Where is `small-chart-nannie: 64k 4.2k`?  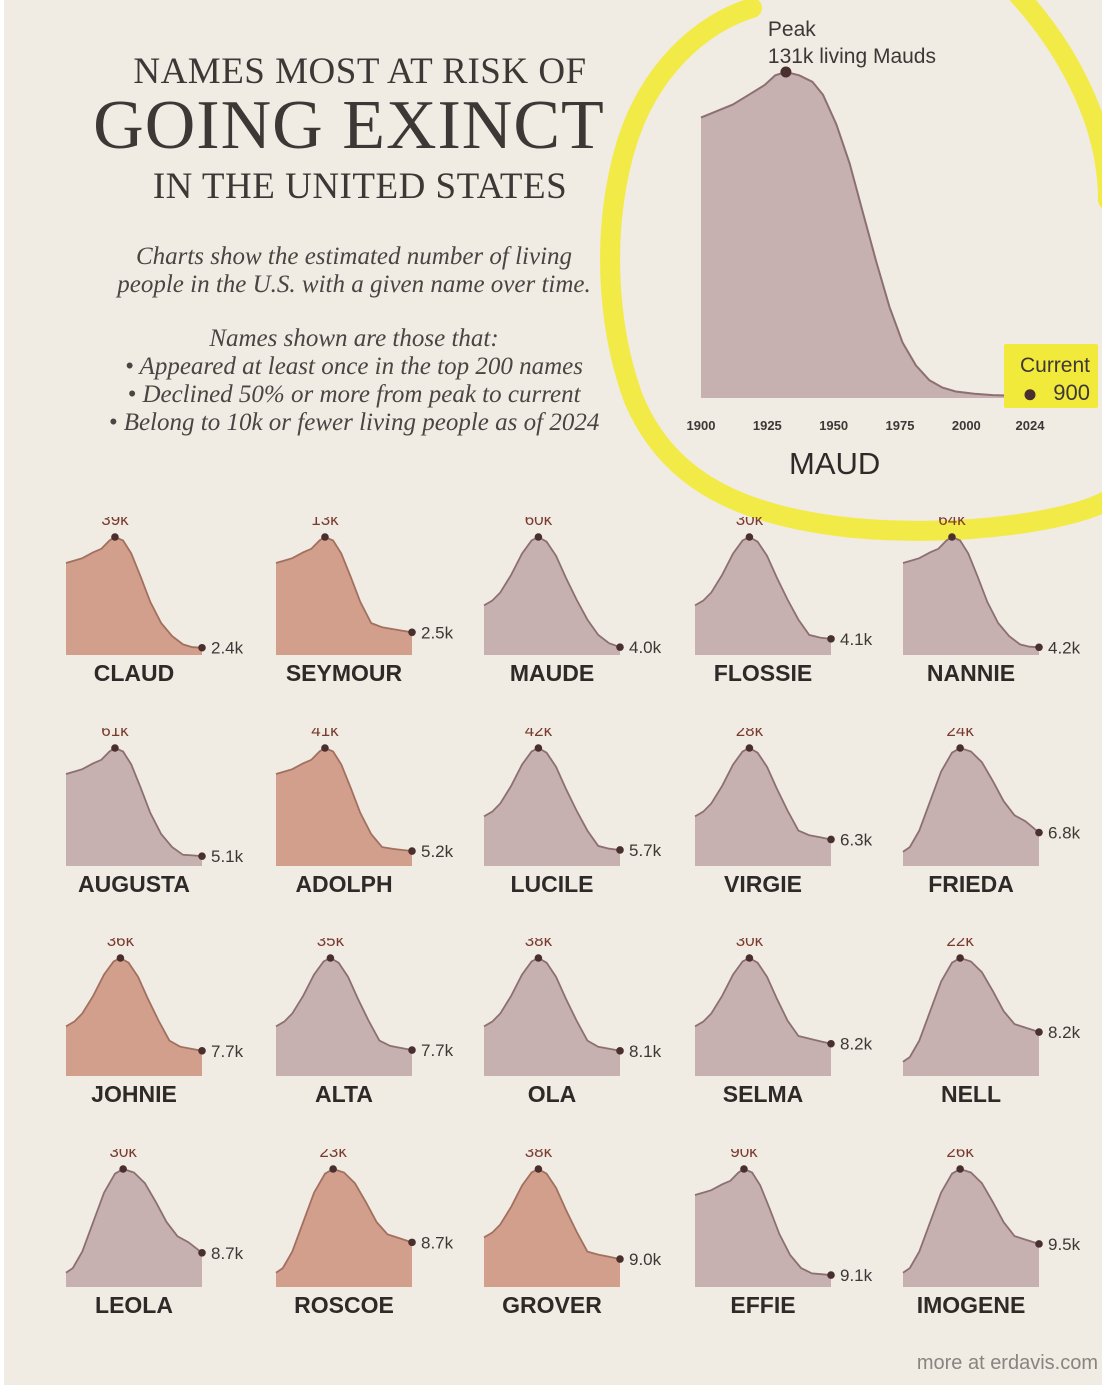 small-chart-nannie: 64k 4.2k is located at coordinates (991, 587).